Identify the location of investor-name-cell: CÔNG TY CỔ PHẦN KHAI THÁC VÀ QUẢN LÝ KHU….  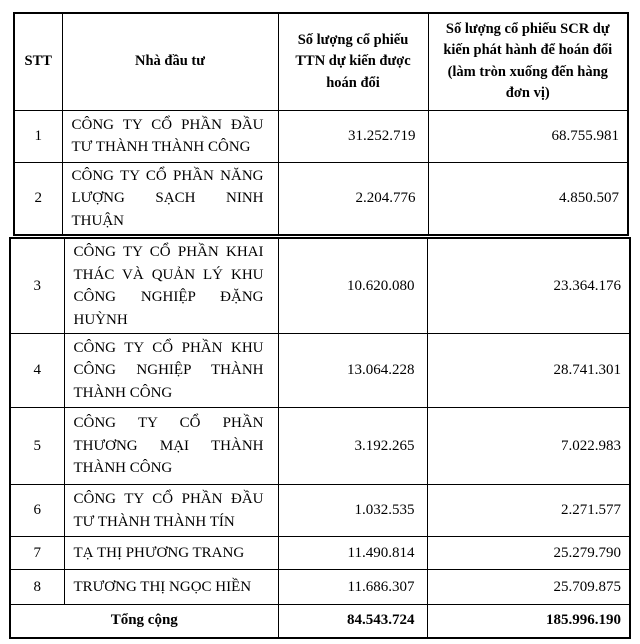
(171, 285).